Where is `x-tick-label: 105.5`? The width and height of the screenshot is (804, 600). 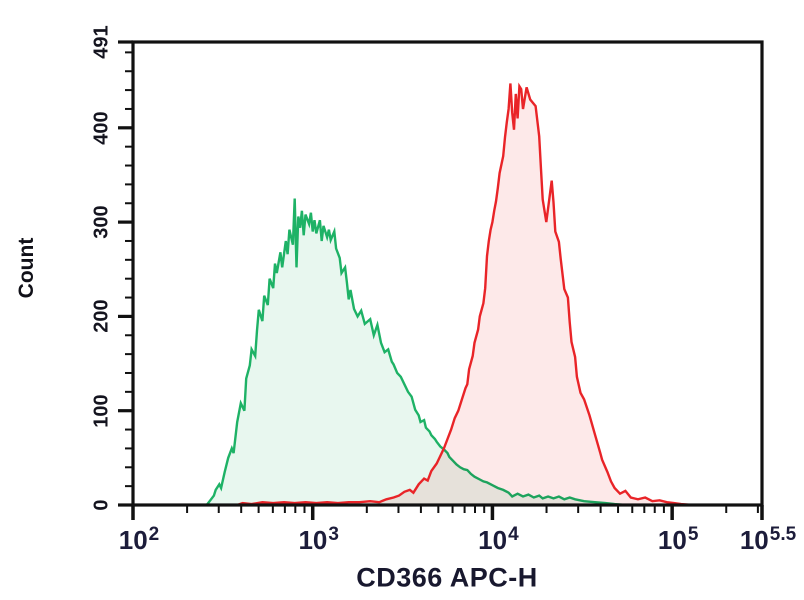 x-tick-label: 105.5 is located at coordinates (768, 539).